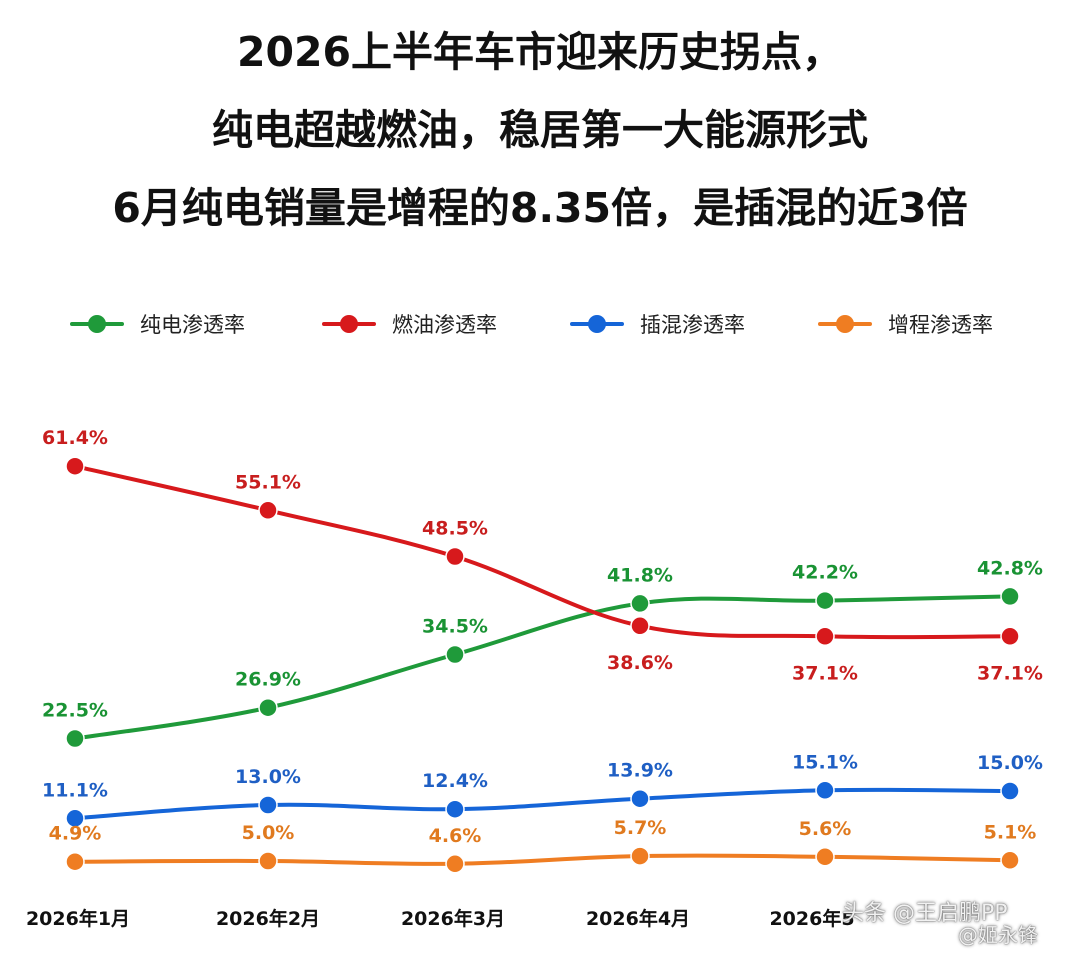 The height and width of the screenshot is (956, 1080). What do you see at coordinates (540, 52) in the screenshot?
I see `title-line-1: 2026上半年车市迎来历史拐点，` at bounding box center [540, 52].